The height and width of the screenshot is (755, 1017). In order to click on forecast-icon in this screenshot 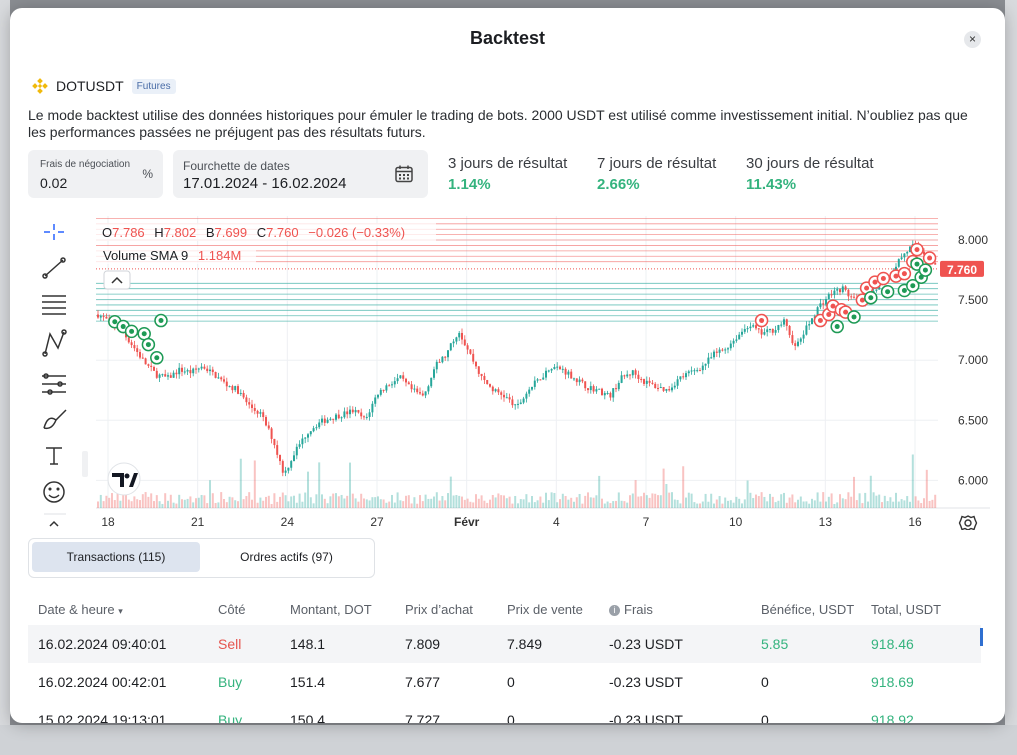, I will do `click(54, 384)`.